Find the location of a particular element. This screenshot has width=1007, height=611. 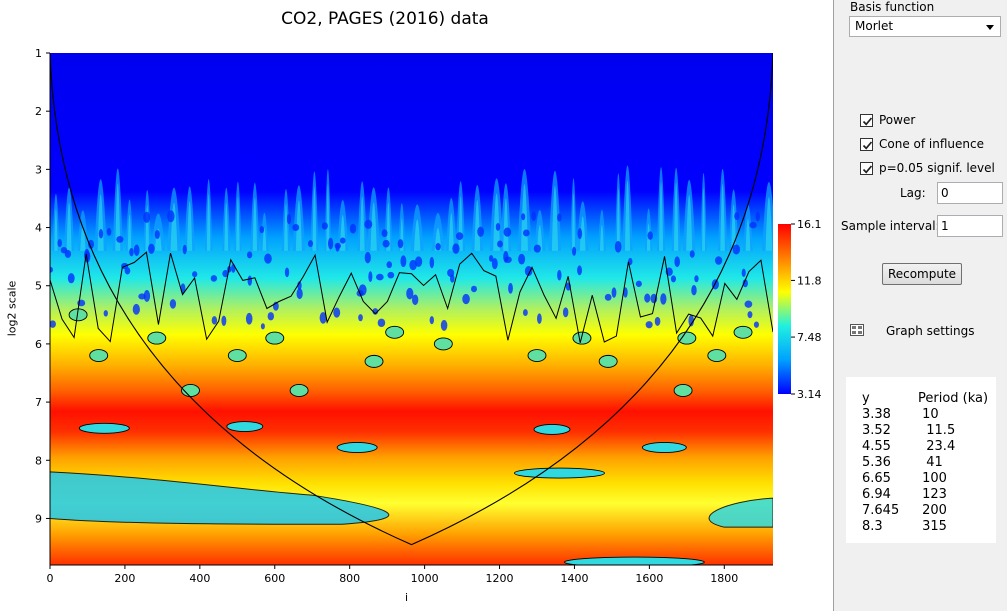

recompute-button: Recompute is located at coordinates (922, 274).